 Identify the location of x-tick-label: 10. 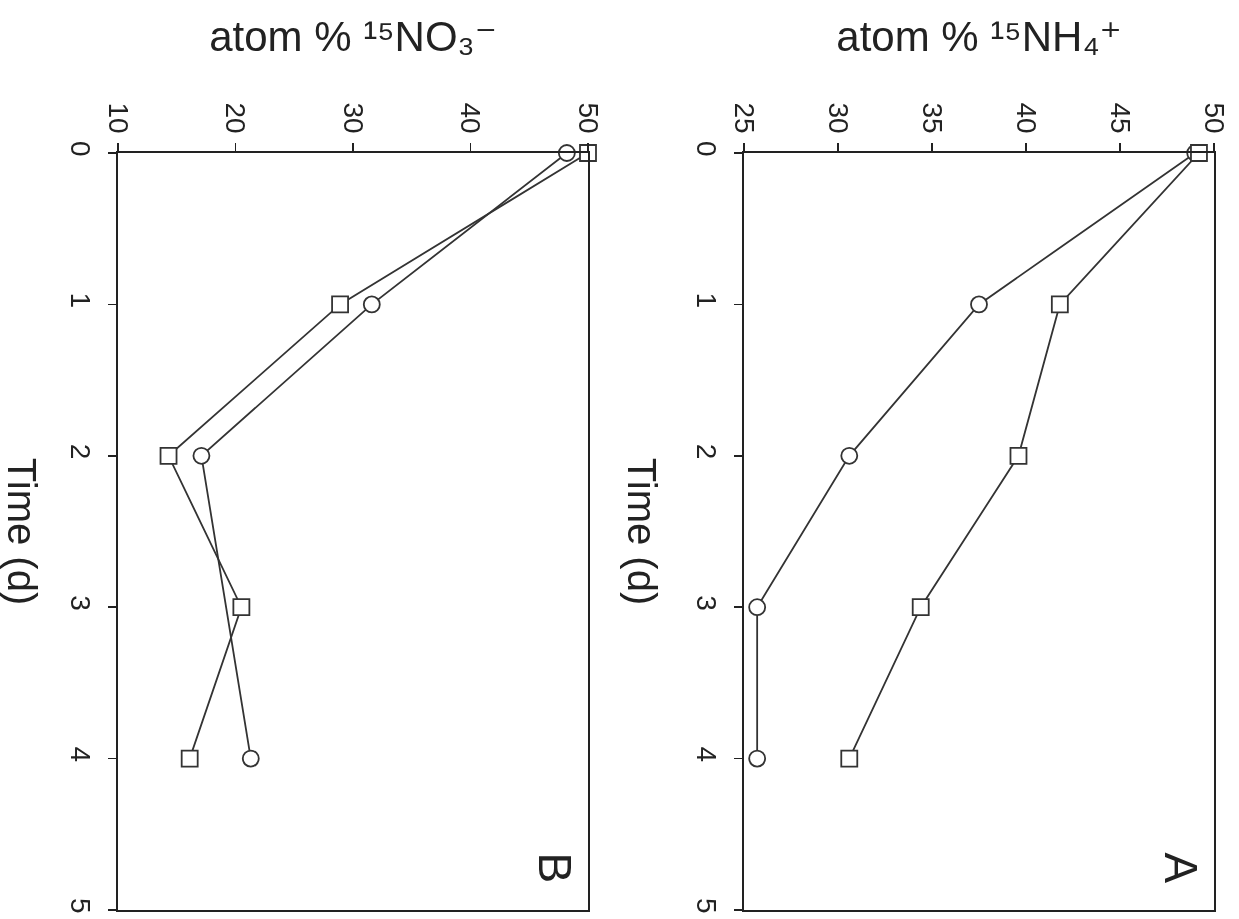
(118, 118).